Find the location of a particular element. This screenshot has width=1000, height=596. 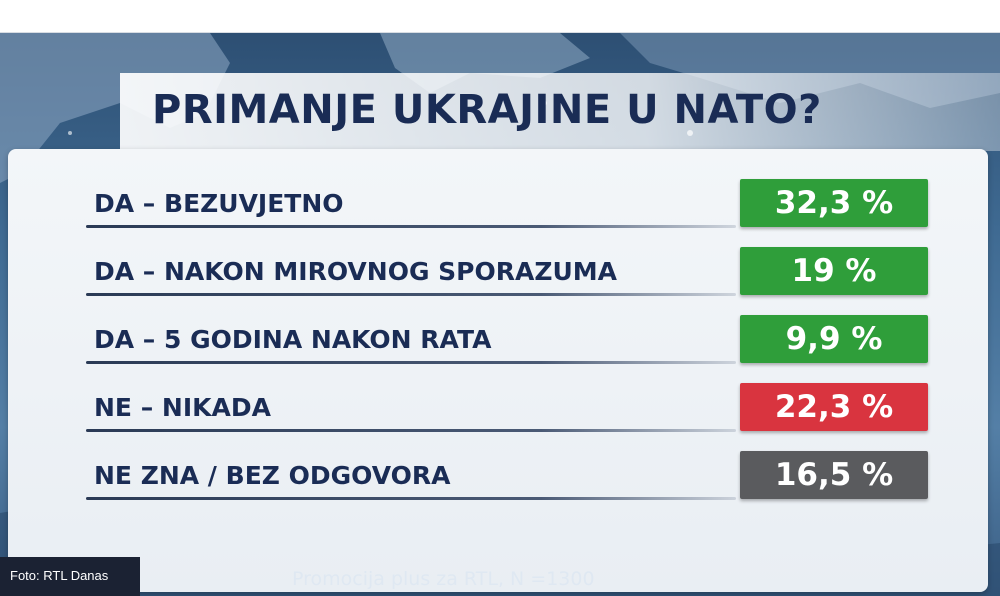

title-band is located at coordinates (560, 112).